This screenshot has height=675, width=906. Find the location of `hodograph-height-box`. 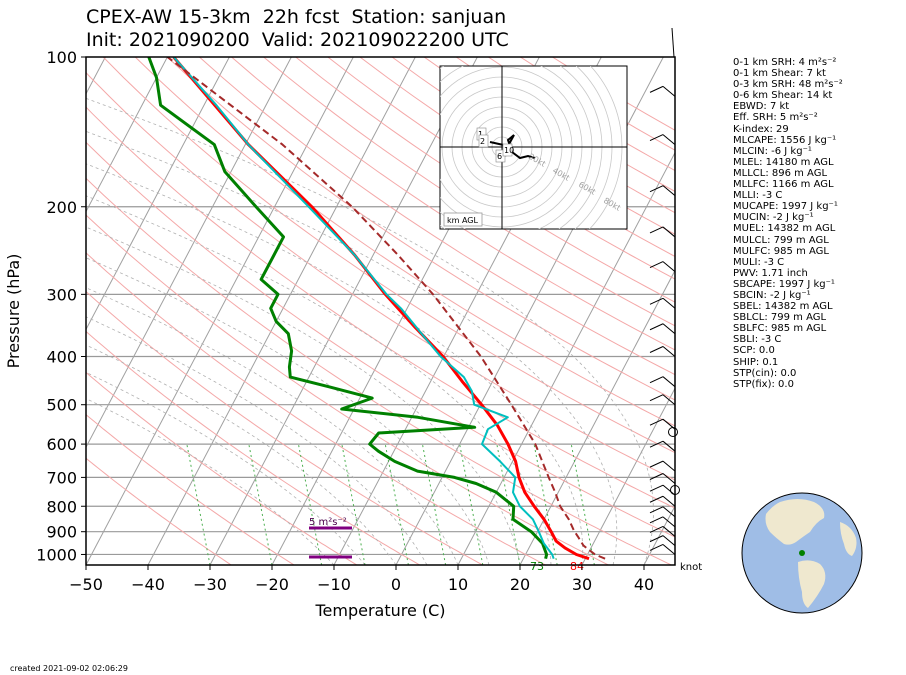

hodograph-height-box is located at coordinates (483, 141).